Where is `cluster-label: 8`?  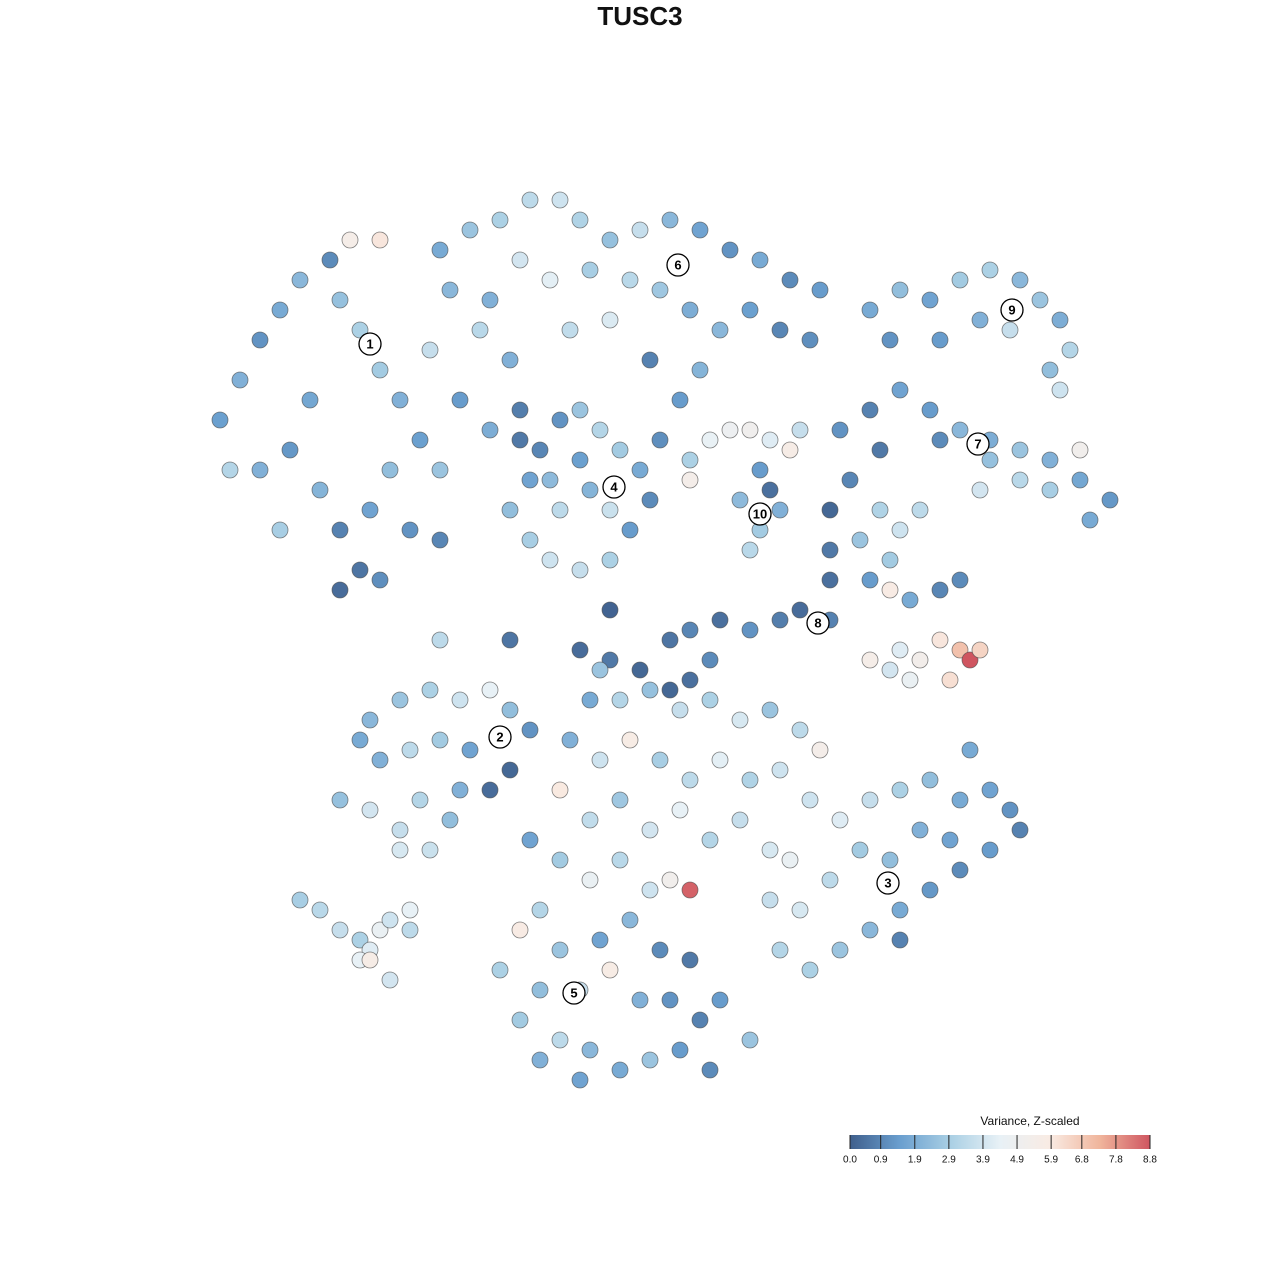 cluster-label: 8 is located at coordinates (817, 622).